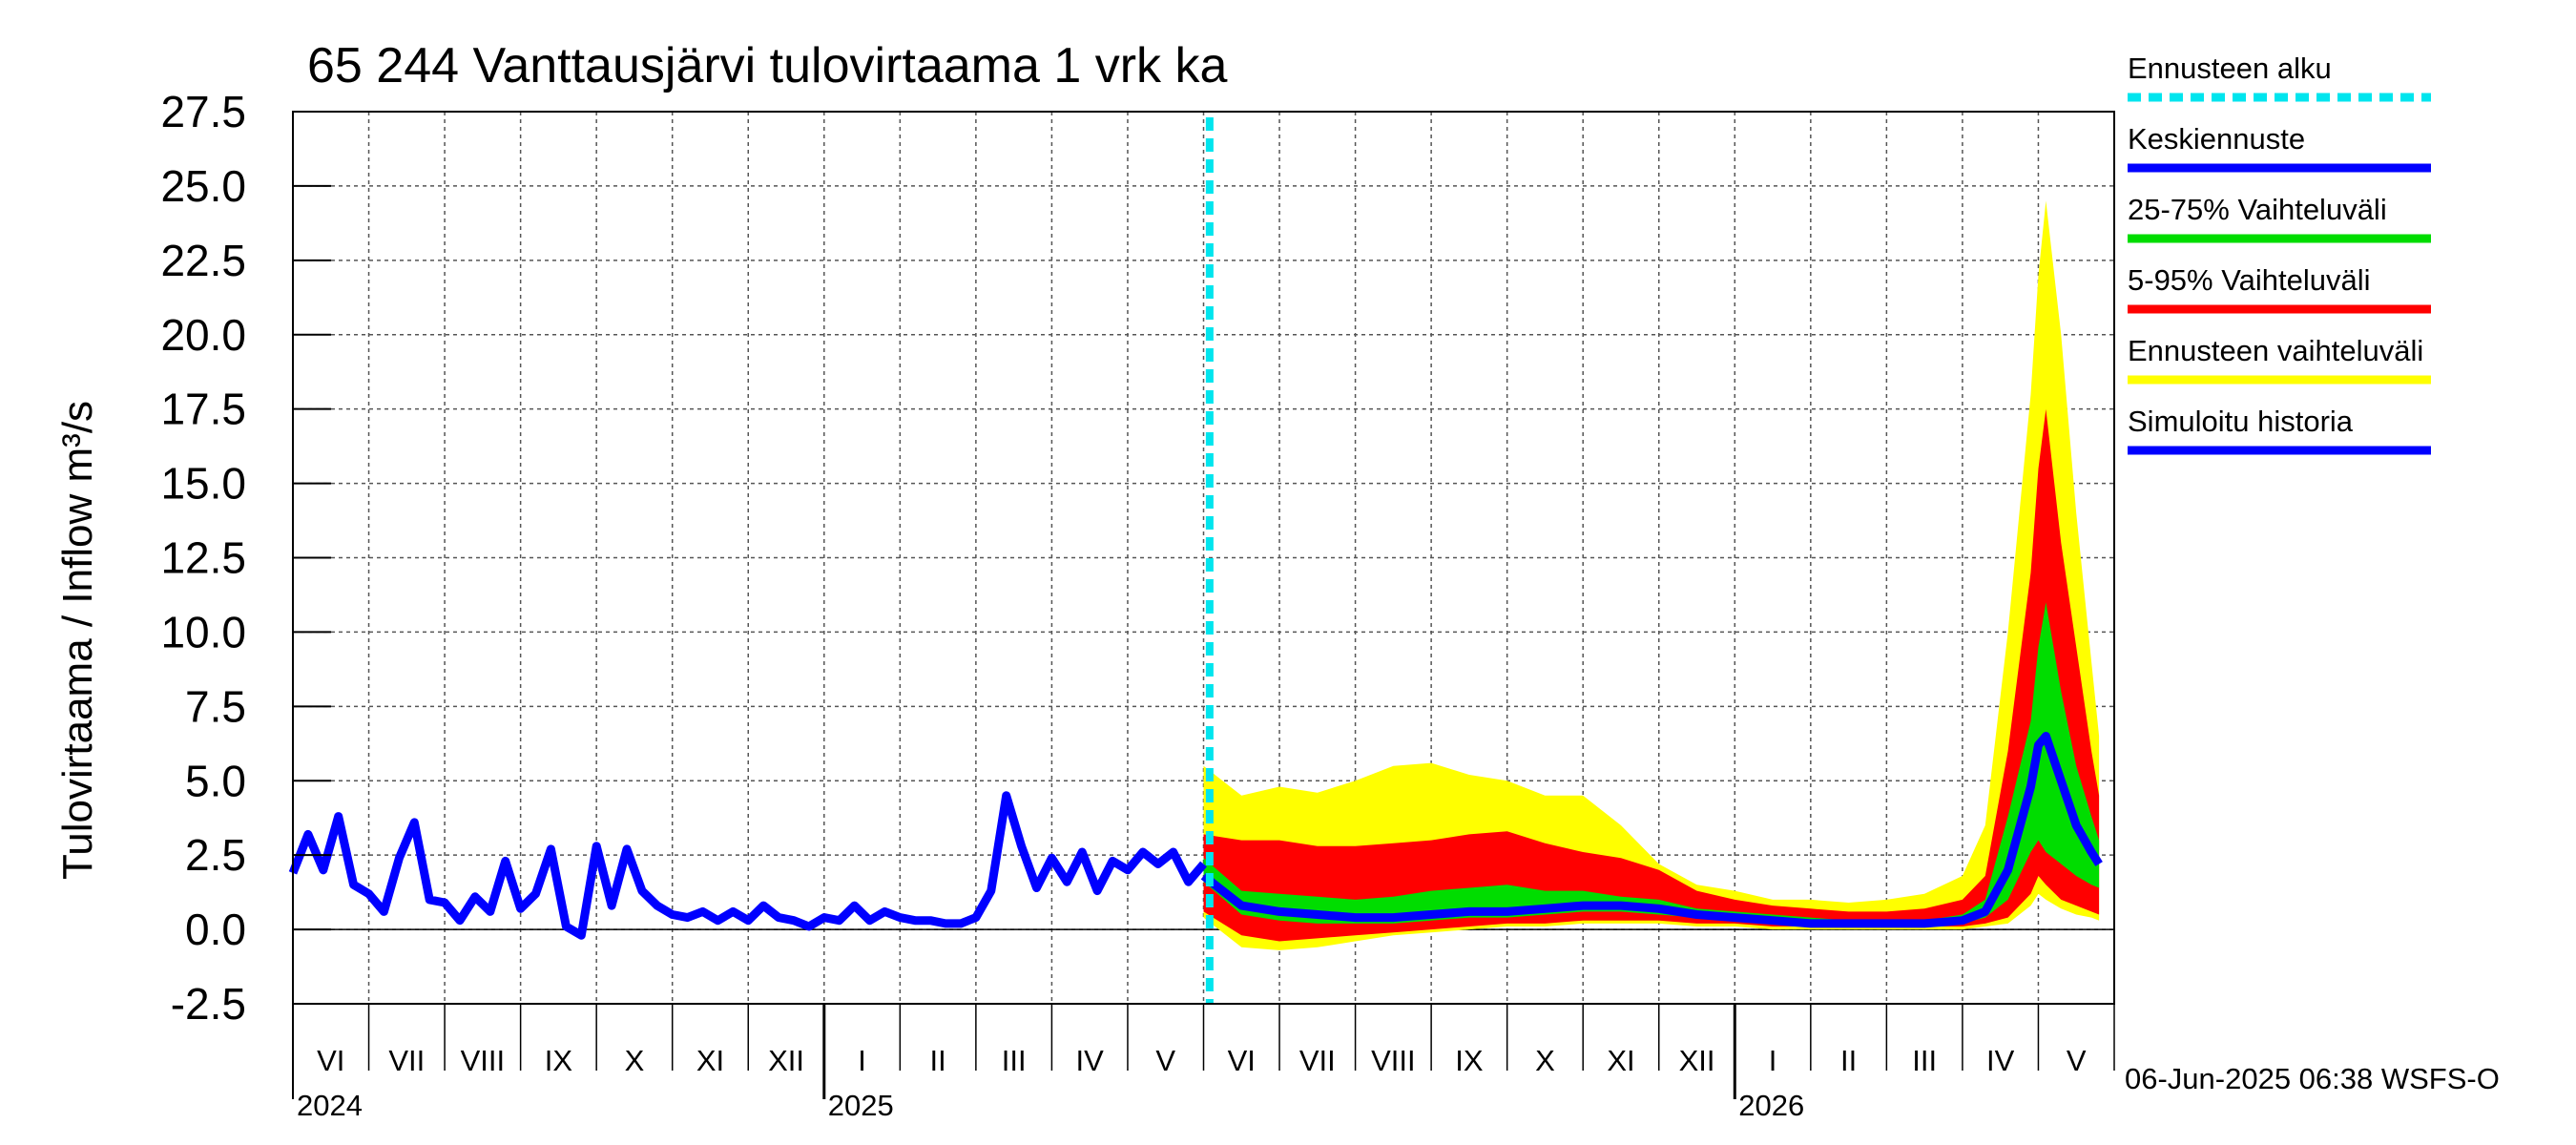 The image size is (2576, 1145). Describe the element at coordinates (215, 706) in the screenshot. I see `y-tick-label: 7.5` at that location.